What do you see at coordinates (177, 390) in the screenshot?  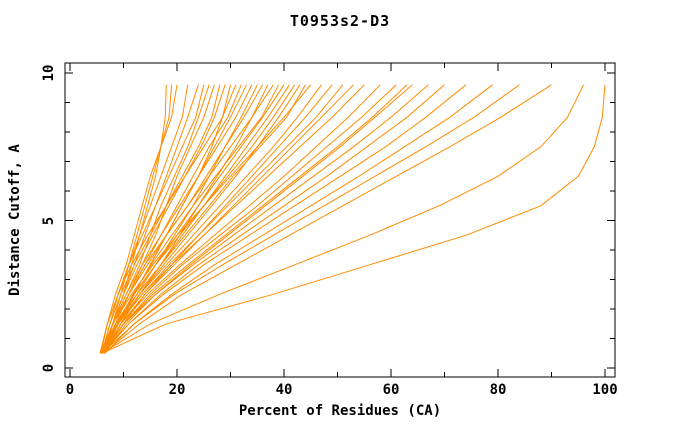 I see `x-tick-label: 20` at bounding box center [177, 390].